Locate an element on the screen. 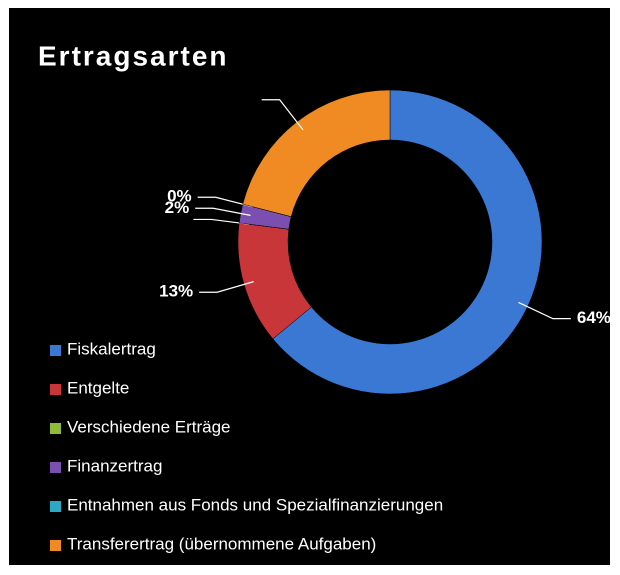 The height and width of the screenshot is (575, 620). data-label: 13% is located at coordinates (176, 291).